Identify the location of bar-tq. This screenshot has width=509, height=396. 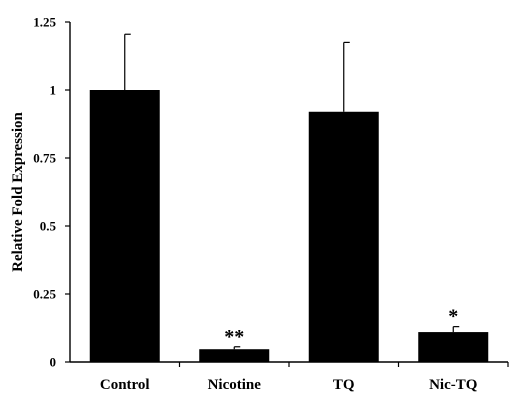
(343, 236).